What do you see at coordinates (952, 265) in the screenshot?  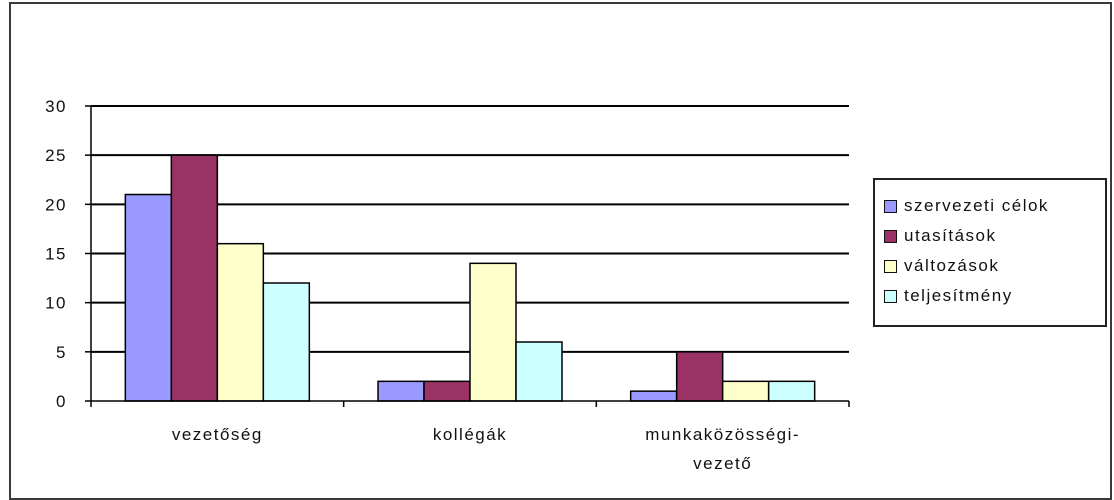 I see `legend-label: változások` at bounding box center [952, 265].